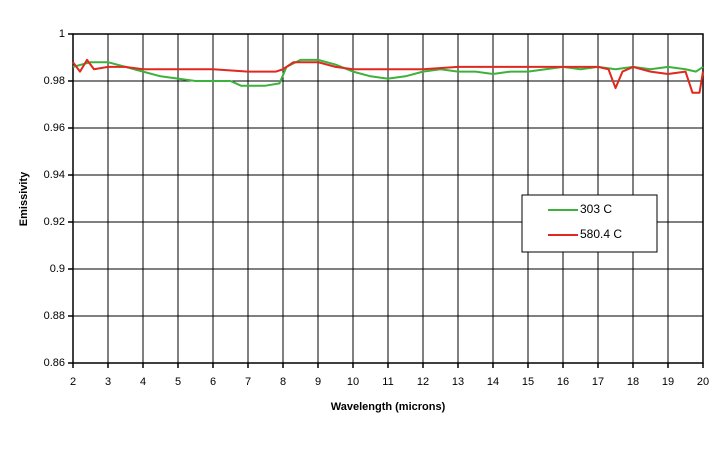  Describe the element at coordinates (54, 363) in the screenshot. I see `y-tick-label: 0.86` at that location.